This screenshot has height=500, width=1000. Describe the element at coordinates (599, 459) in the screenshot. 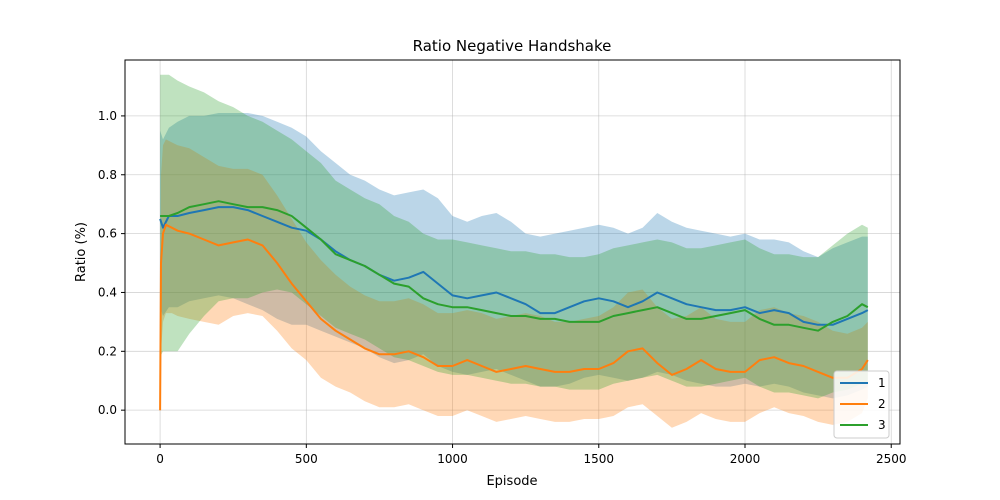

I see `x-tick-label: 1500` at that location.